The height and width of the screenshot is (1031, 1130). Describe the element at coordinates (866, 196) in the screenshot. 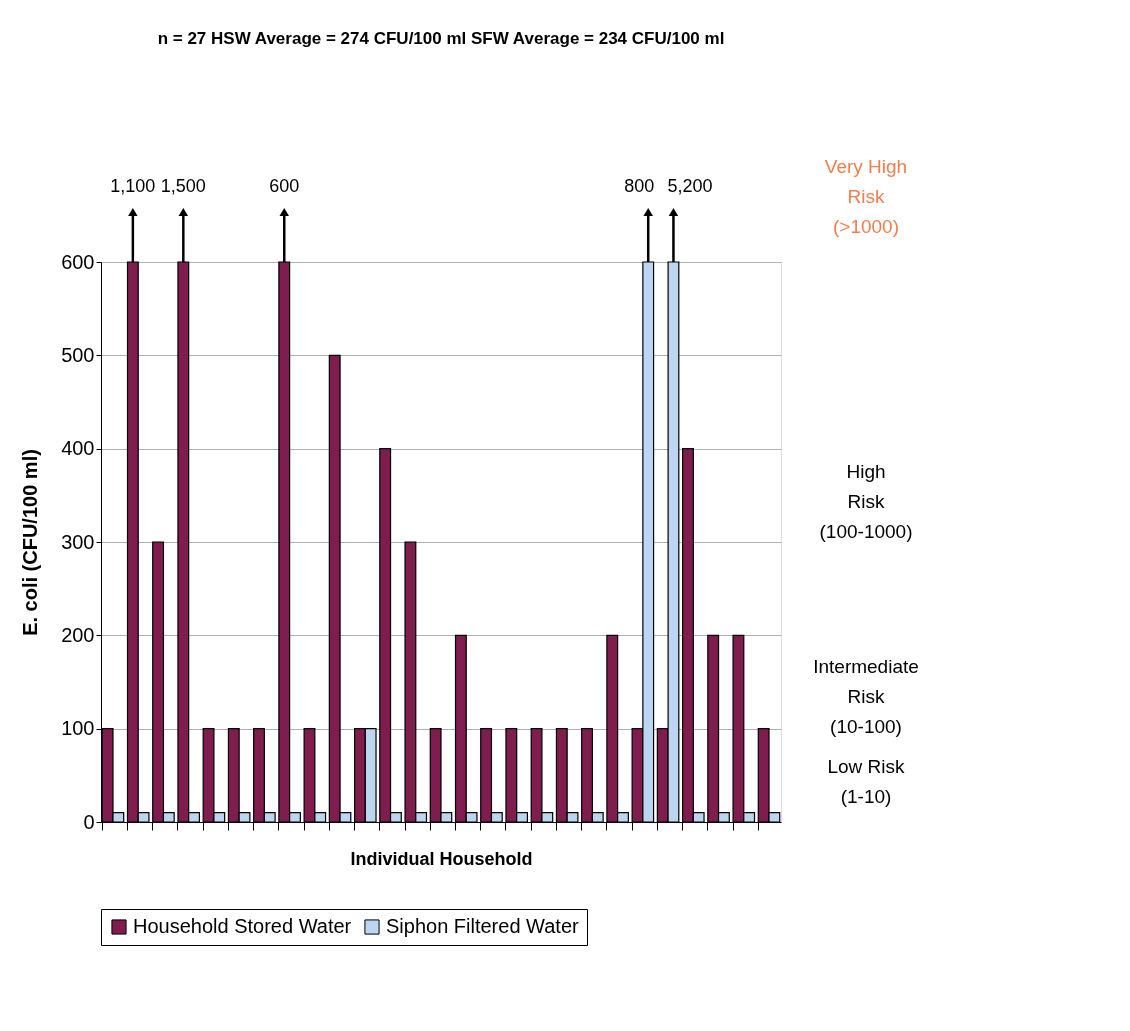

I see `text: Very High Risk (>1000)` at that location.